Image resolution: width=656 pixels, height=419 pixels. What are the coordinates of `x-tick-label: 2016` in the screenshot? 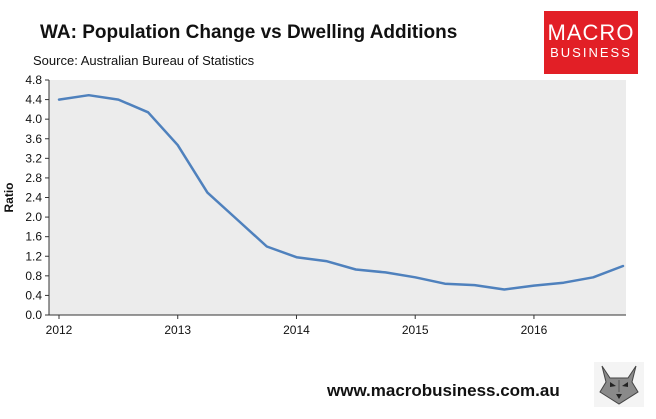 It's located at (534, 330).